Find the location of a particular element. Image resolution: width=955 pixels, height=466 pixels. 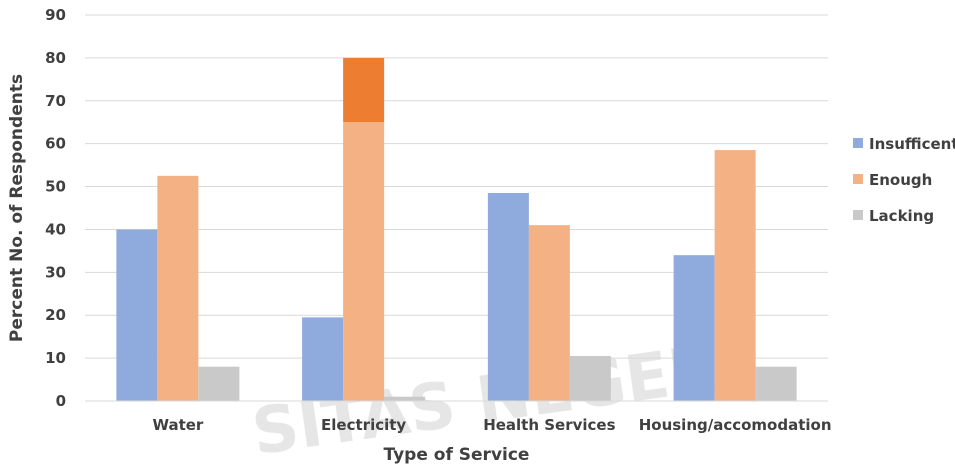

x-tick-label: Water is located at coordinates (177, 425).